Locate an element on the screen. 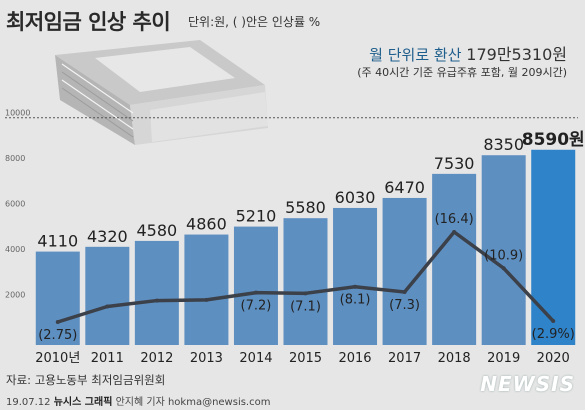 The image size is (585, 410). bar-value-label: 6030 is located at coordinates (355, 197).